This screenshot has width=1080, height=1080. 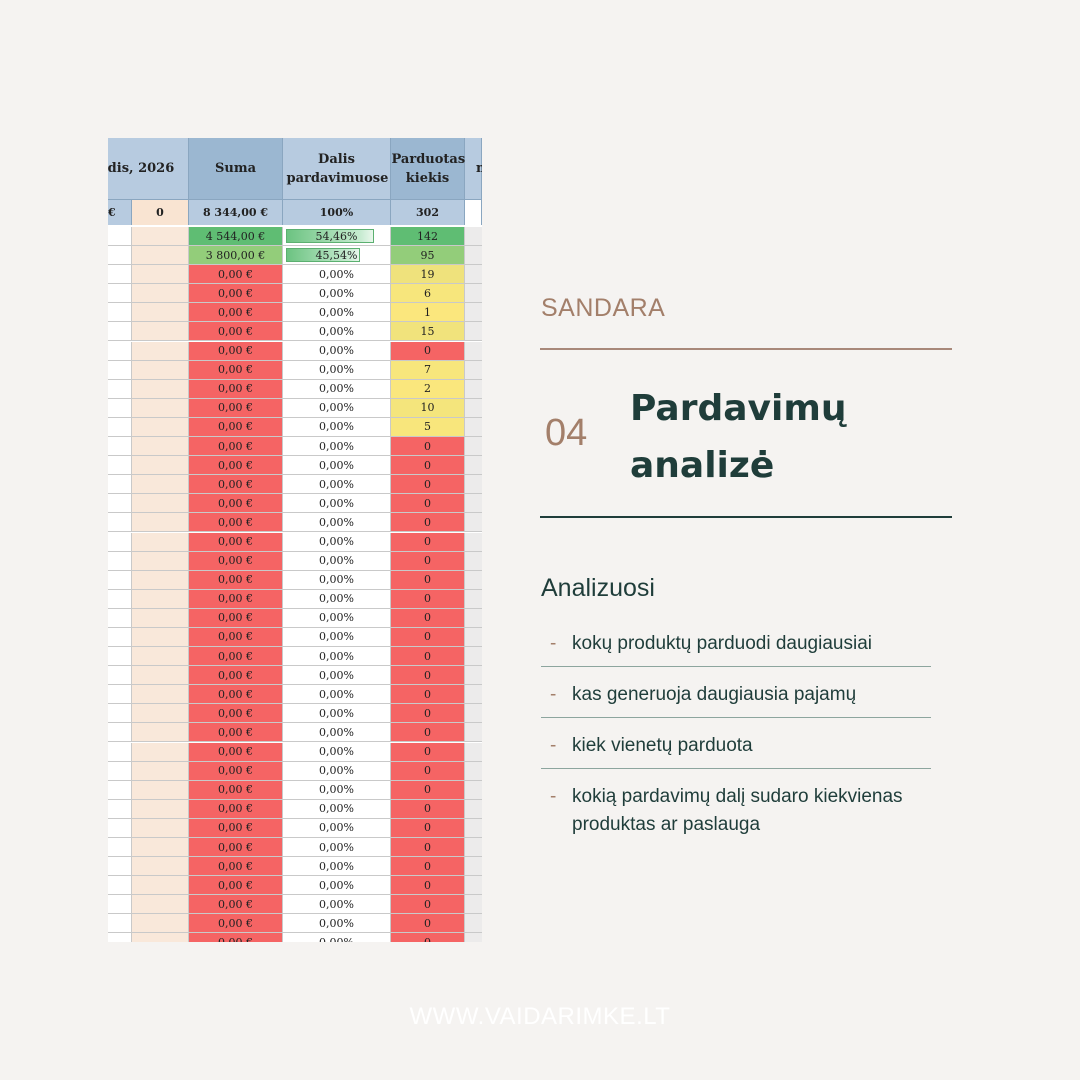 What do you see at coordinates (428, 427) in the screenshot?
I see `cell-qty: 5` at bounding box center [428, 427].